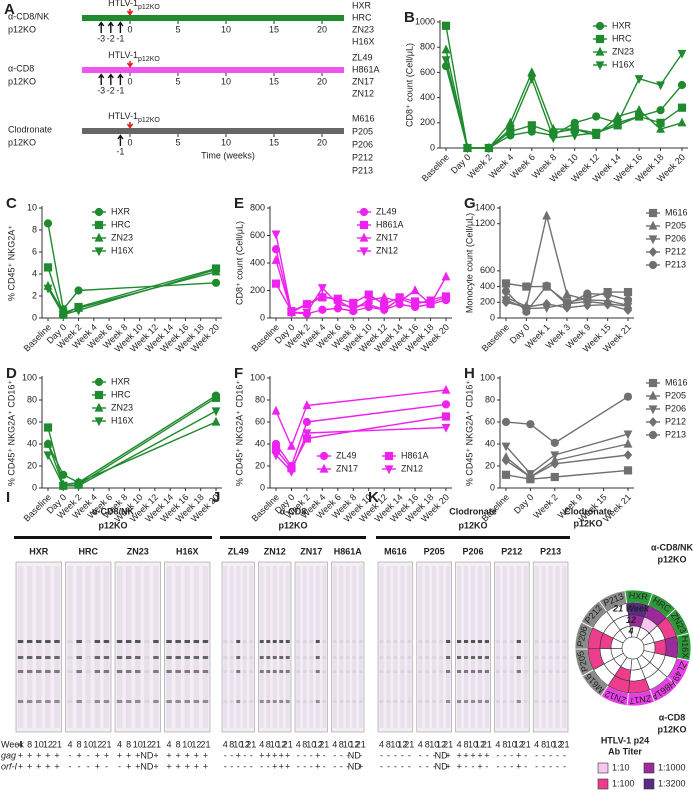  Describe the element at coordinates (113, 511) in the screenshot. I see `blot-title: α-CD8/NK` at that location.